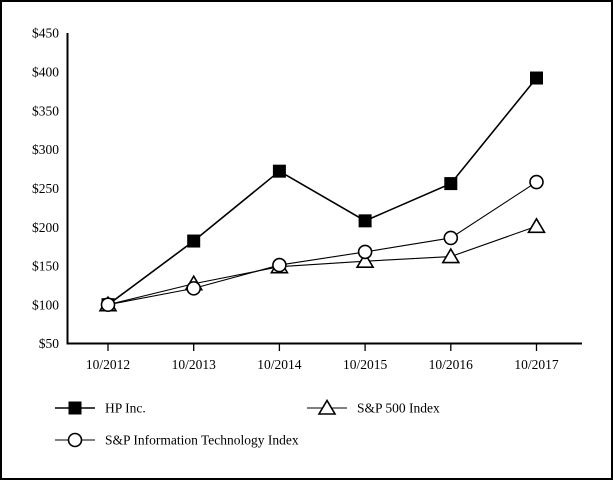 The height and width of the screenshot is (480, 613). What do you see at coordinates (49, 343) in the screenshot?
I see `y-axis-tick-label: $50` at bounding box center [49, 343].